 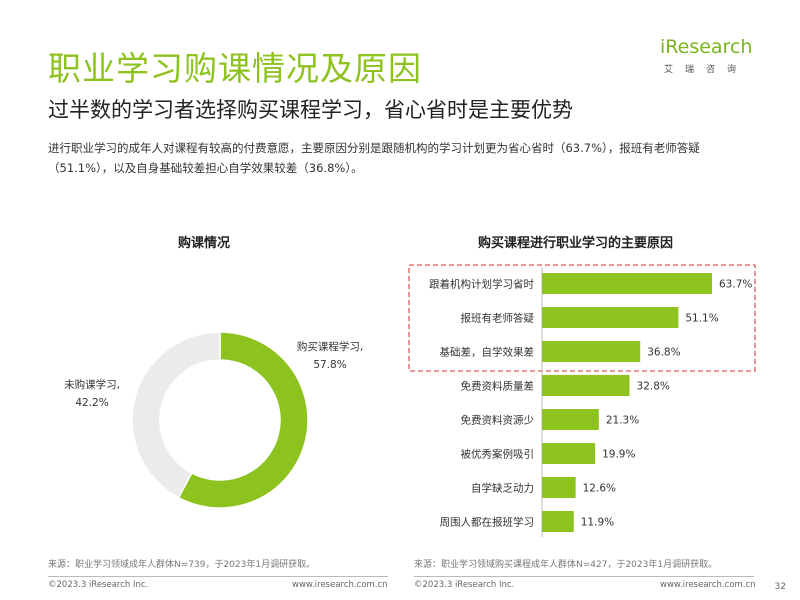 What do you see at coordinates (218, 576) in the screenshot?
I see `footer-divider-left` at bounding box center [218, 576].